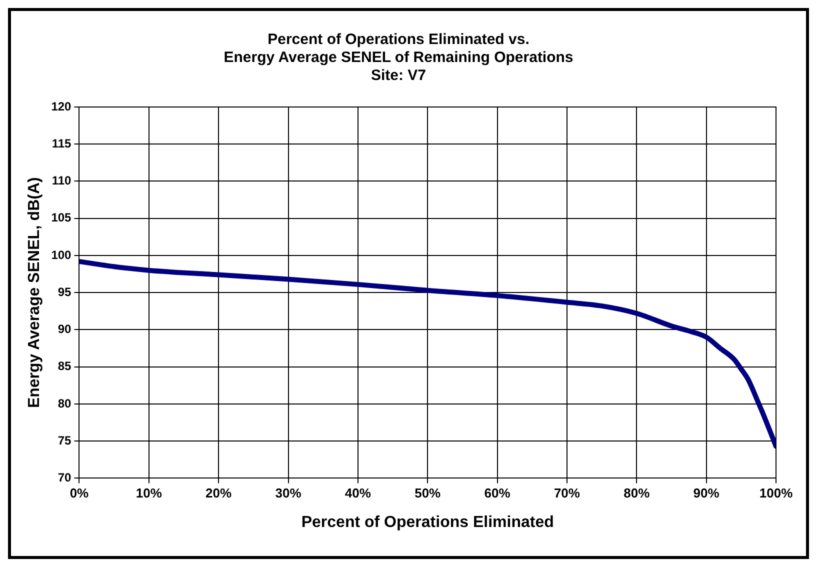 This screenshot has height=567, width=817. What do you see at coordinates (65, 440) in the screenshot?
I see `y-tick-label: 75` at bounding box center [65, 440].